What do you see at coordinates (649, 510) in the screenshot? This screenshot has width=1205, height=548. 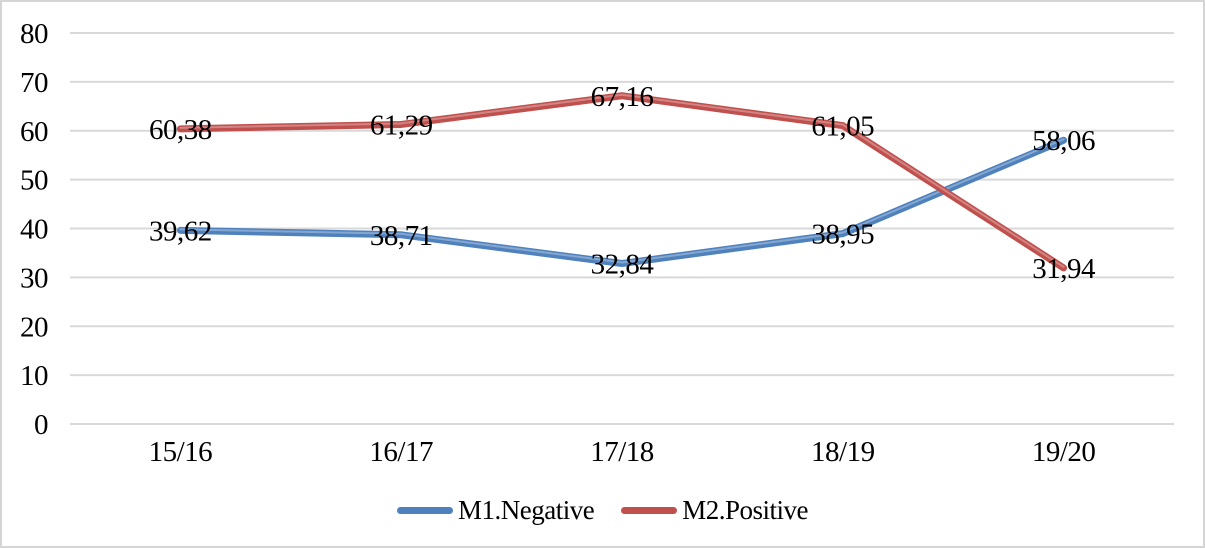 I see `legend-swatch-m2-positive` at bounding box center [649, 510].